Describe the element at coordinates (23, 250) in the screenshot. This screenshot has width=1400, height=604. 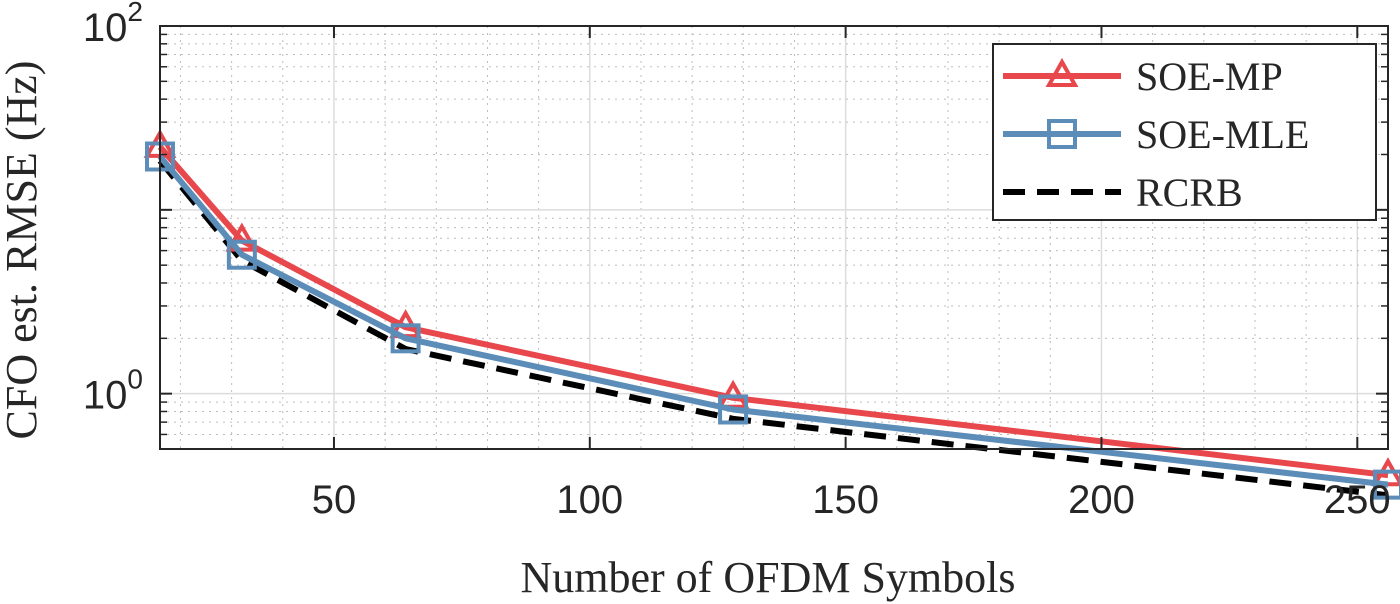
I see `y-axis-label: CFO est. RMSE (Hz)` at that location.